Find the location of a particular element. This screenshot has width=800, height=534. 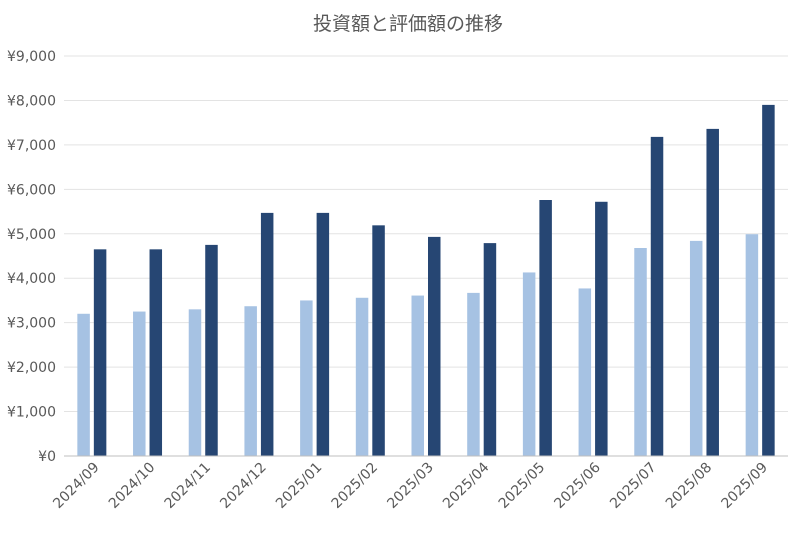

y-tick-label: ¥4,000 is located at coordinates (31, 279).